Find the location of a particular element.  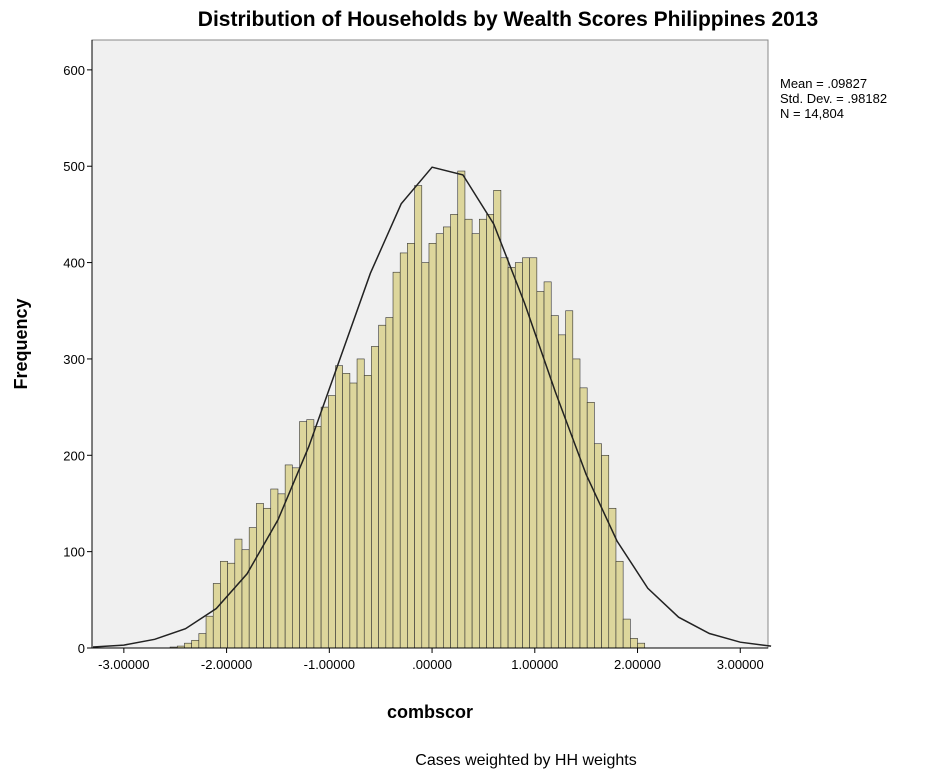

x-tick-label: -2.00000 is located at coordinates (226, 664).